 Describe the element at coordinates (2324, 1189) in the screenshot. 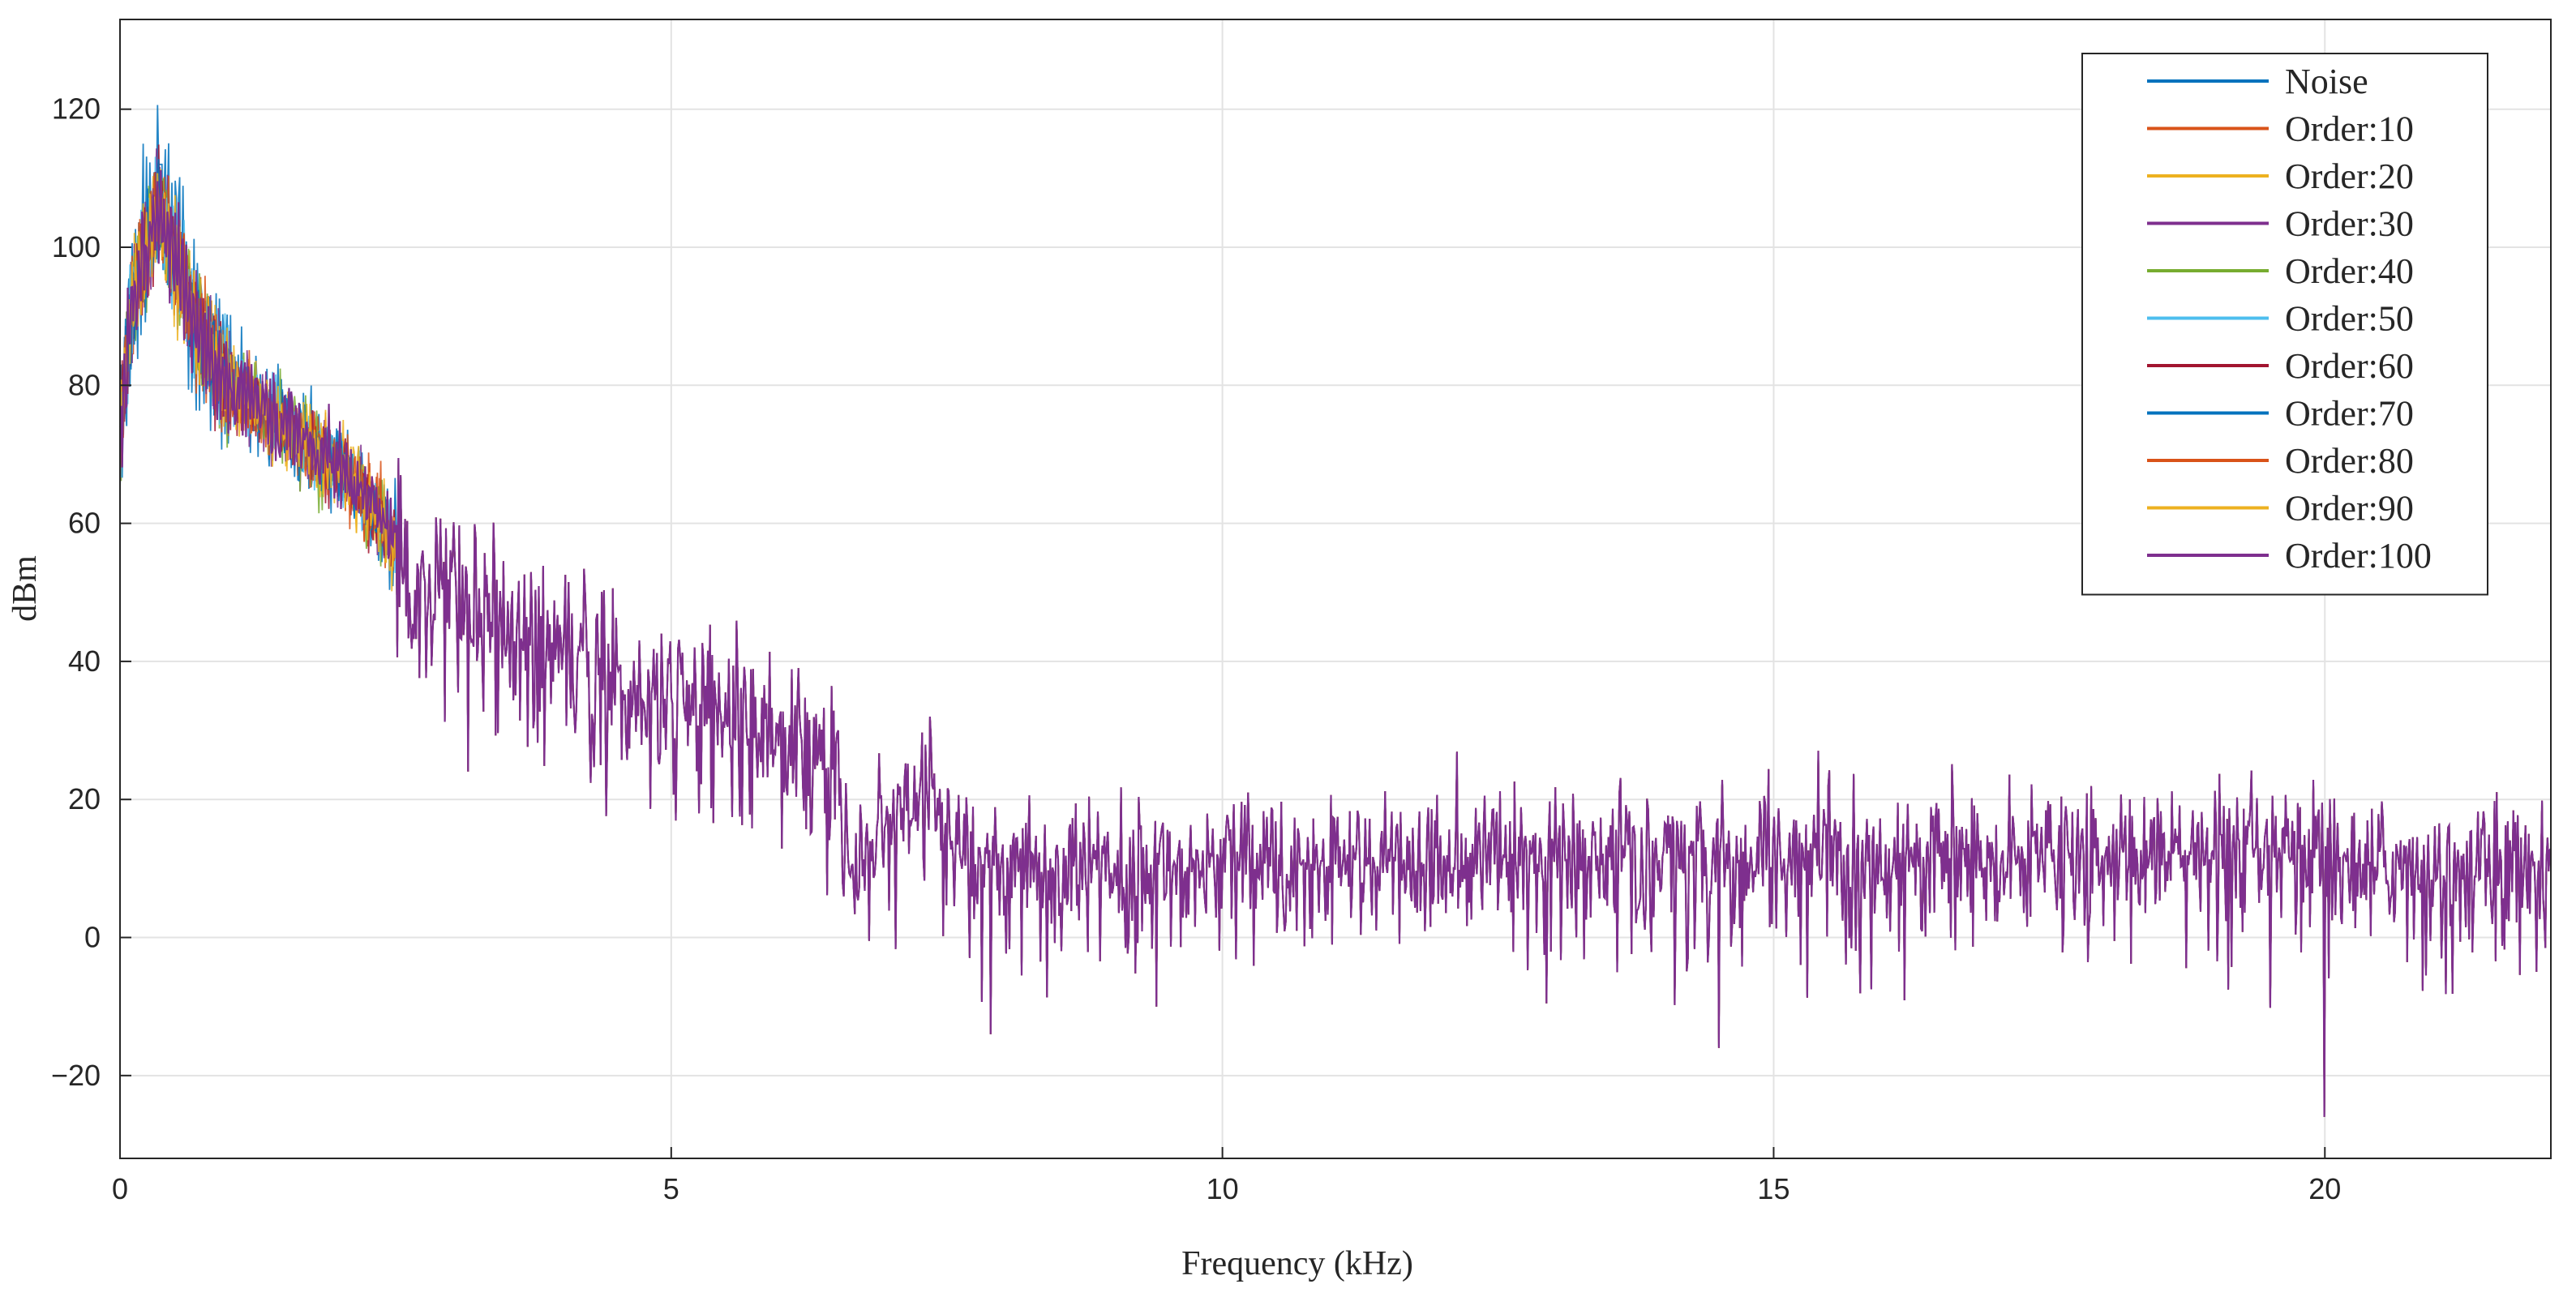

I see `x-tick-label: 20` at that location.